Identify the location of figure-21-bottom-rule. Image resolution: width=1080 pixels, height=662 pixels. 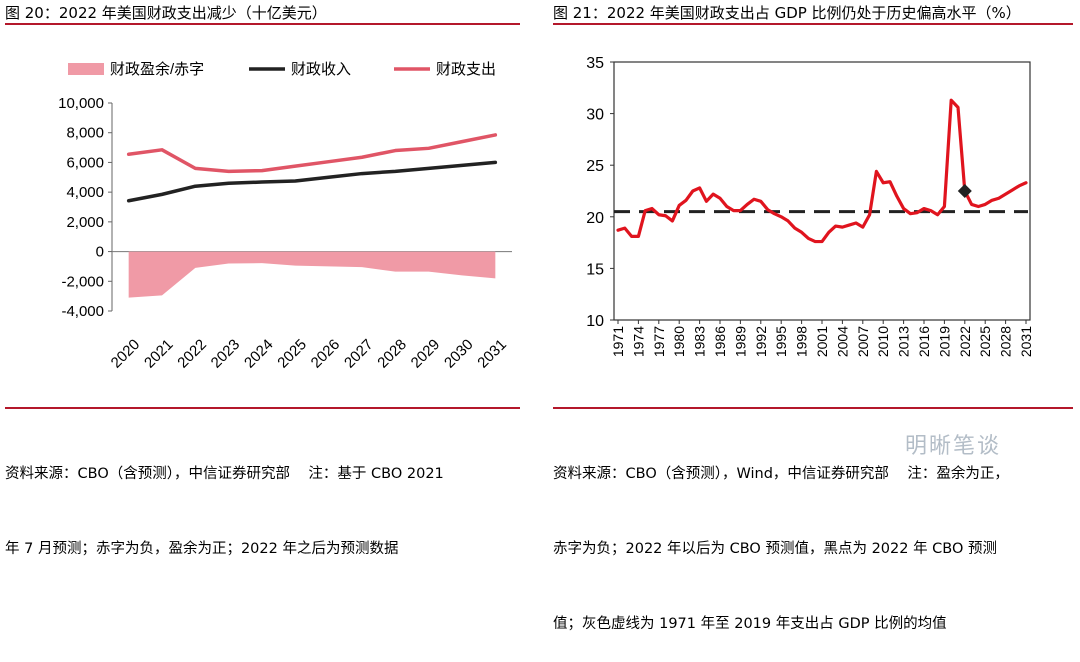
(813, 408).